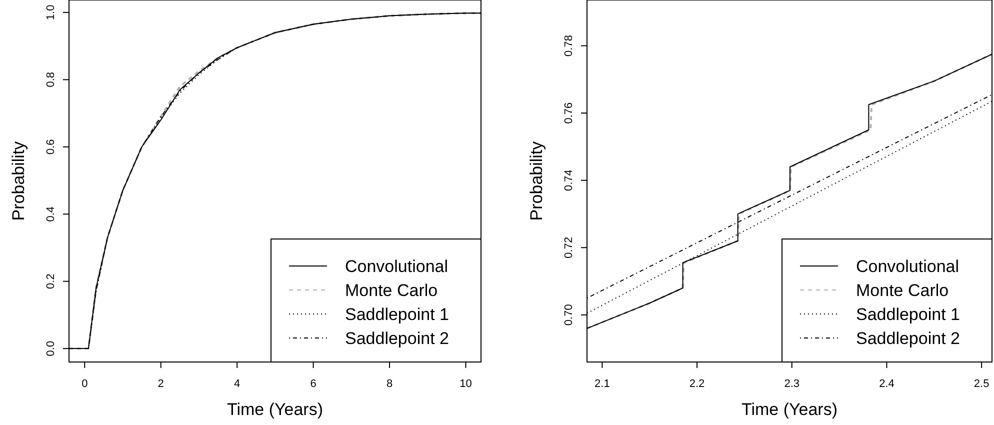 This screenshot has height=425, width=994. Describe the element at coordinates (389, 384) in the screenshot. I see `x-tick-label: 8` at that location.